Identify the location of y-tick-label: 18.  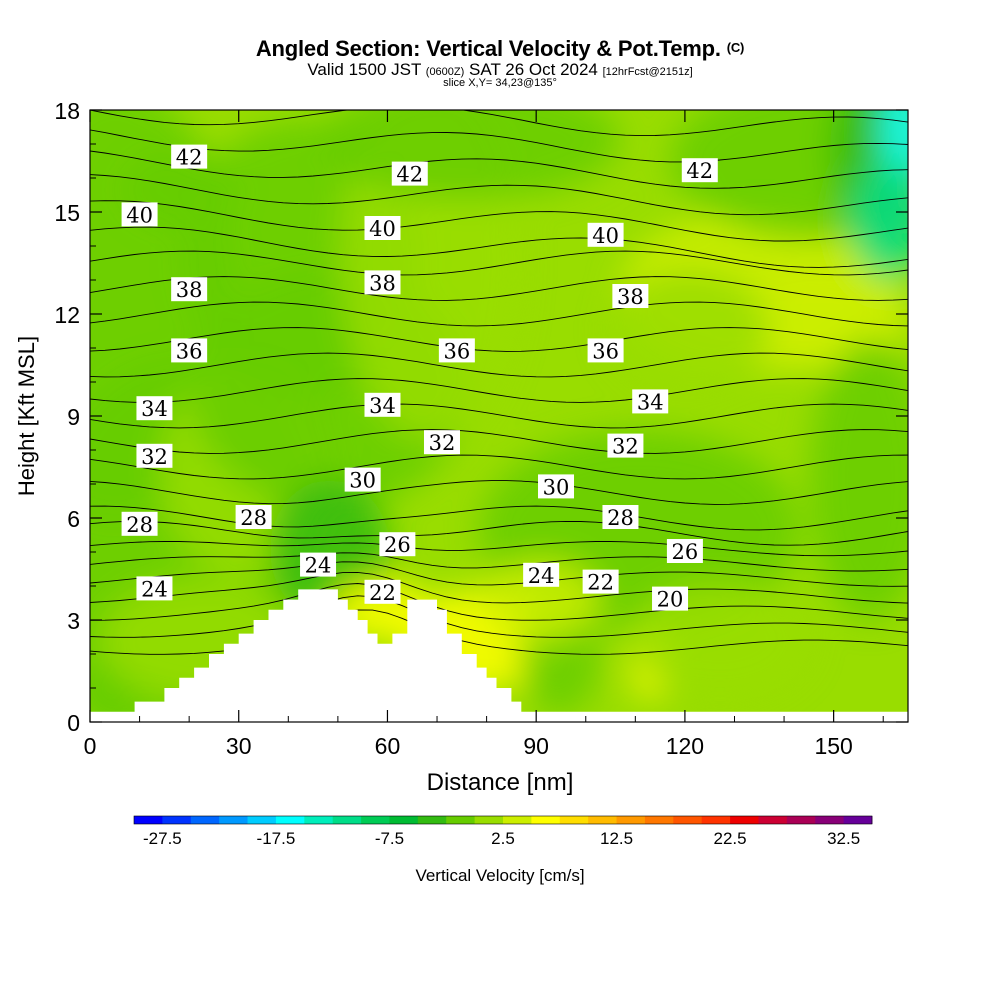
(67, 111).